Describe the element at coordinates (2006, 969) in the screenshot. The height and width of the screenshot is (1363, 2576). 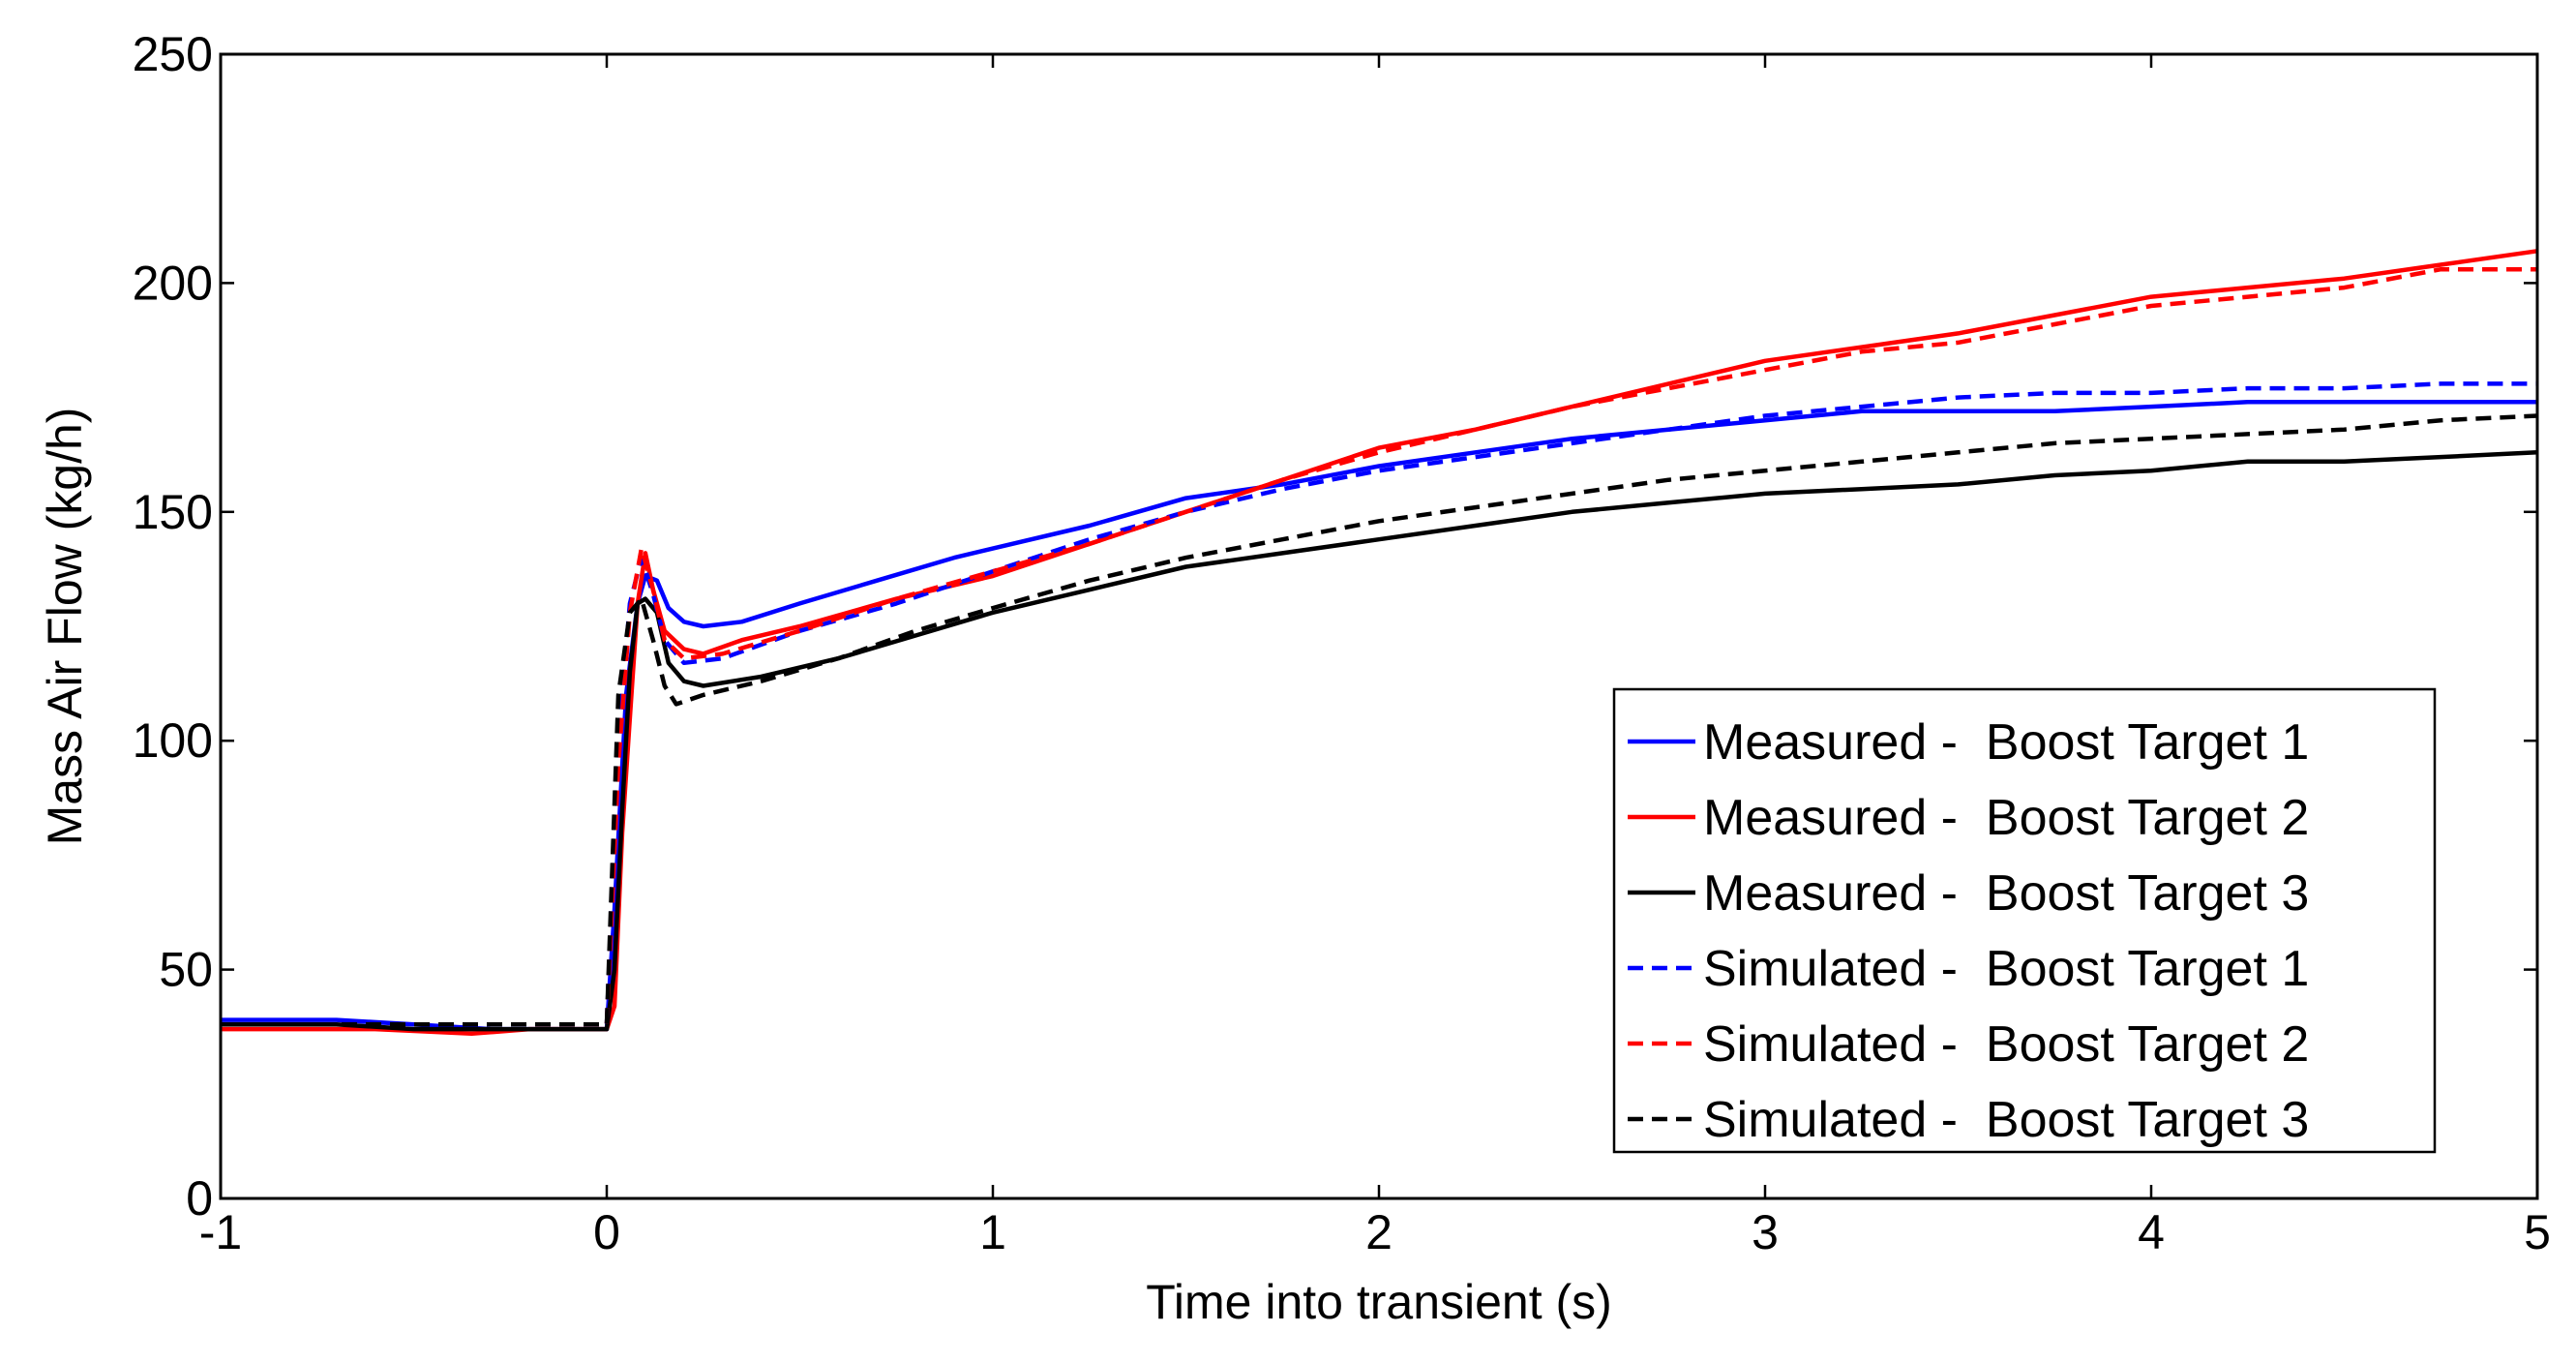
I see `legend-label-4: Simulated - Boost Target 1` at that location.